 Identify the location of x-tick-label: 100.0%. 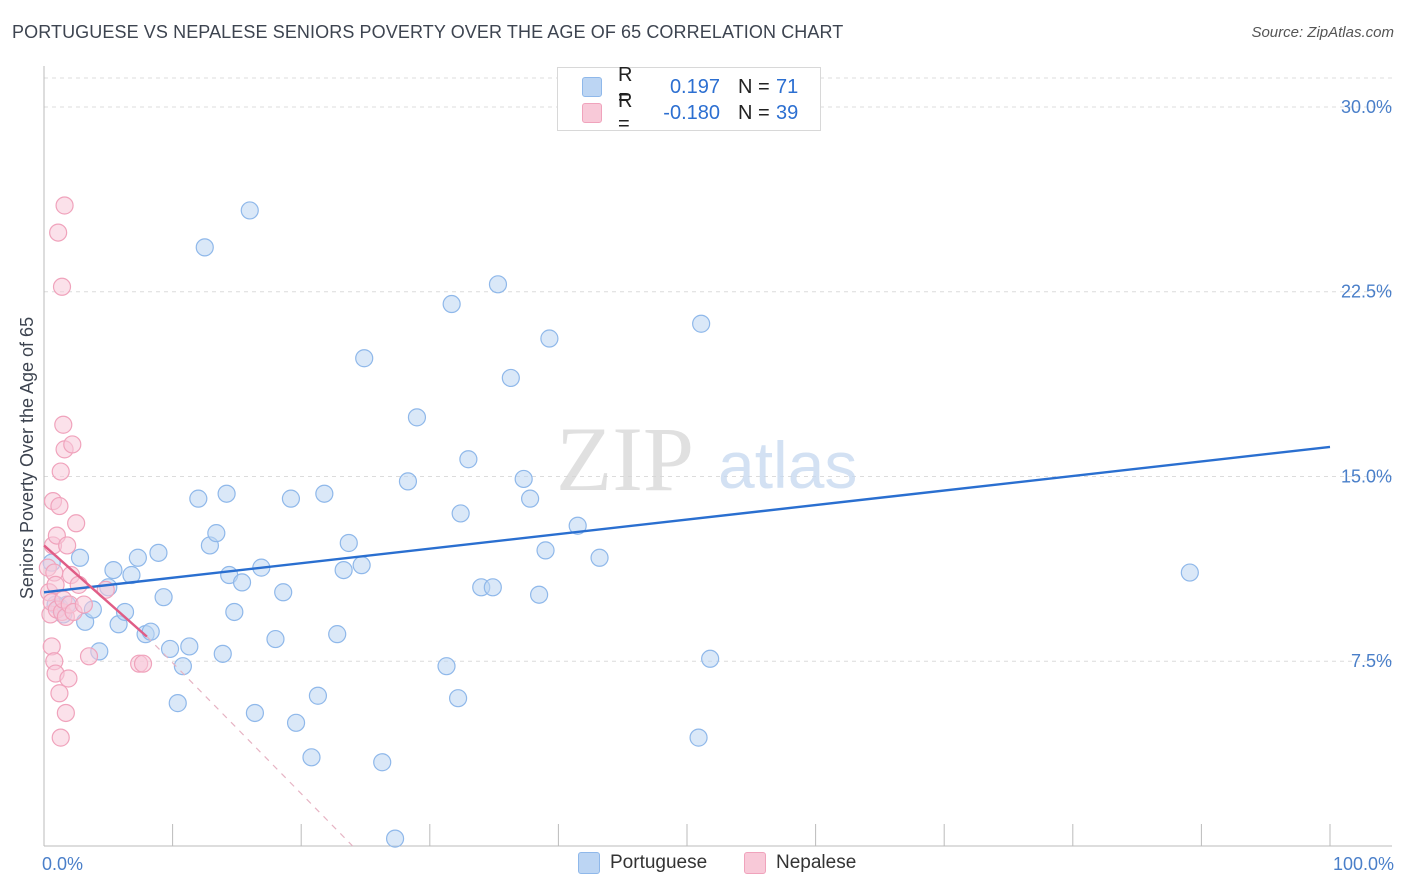
(1363, 864).